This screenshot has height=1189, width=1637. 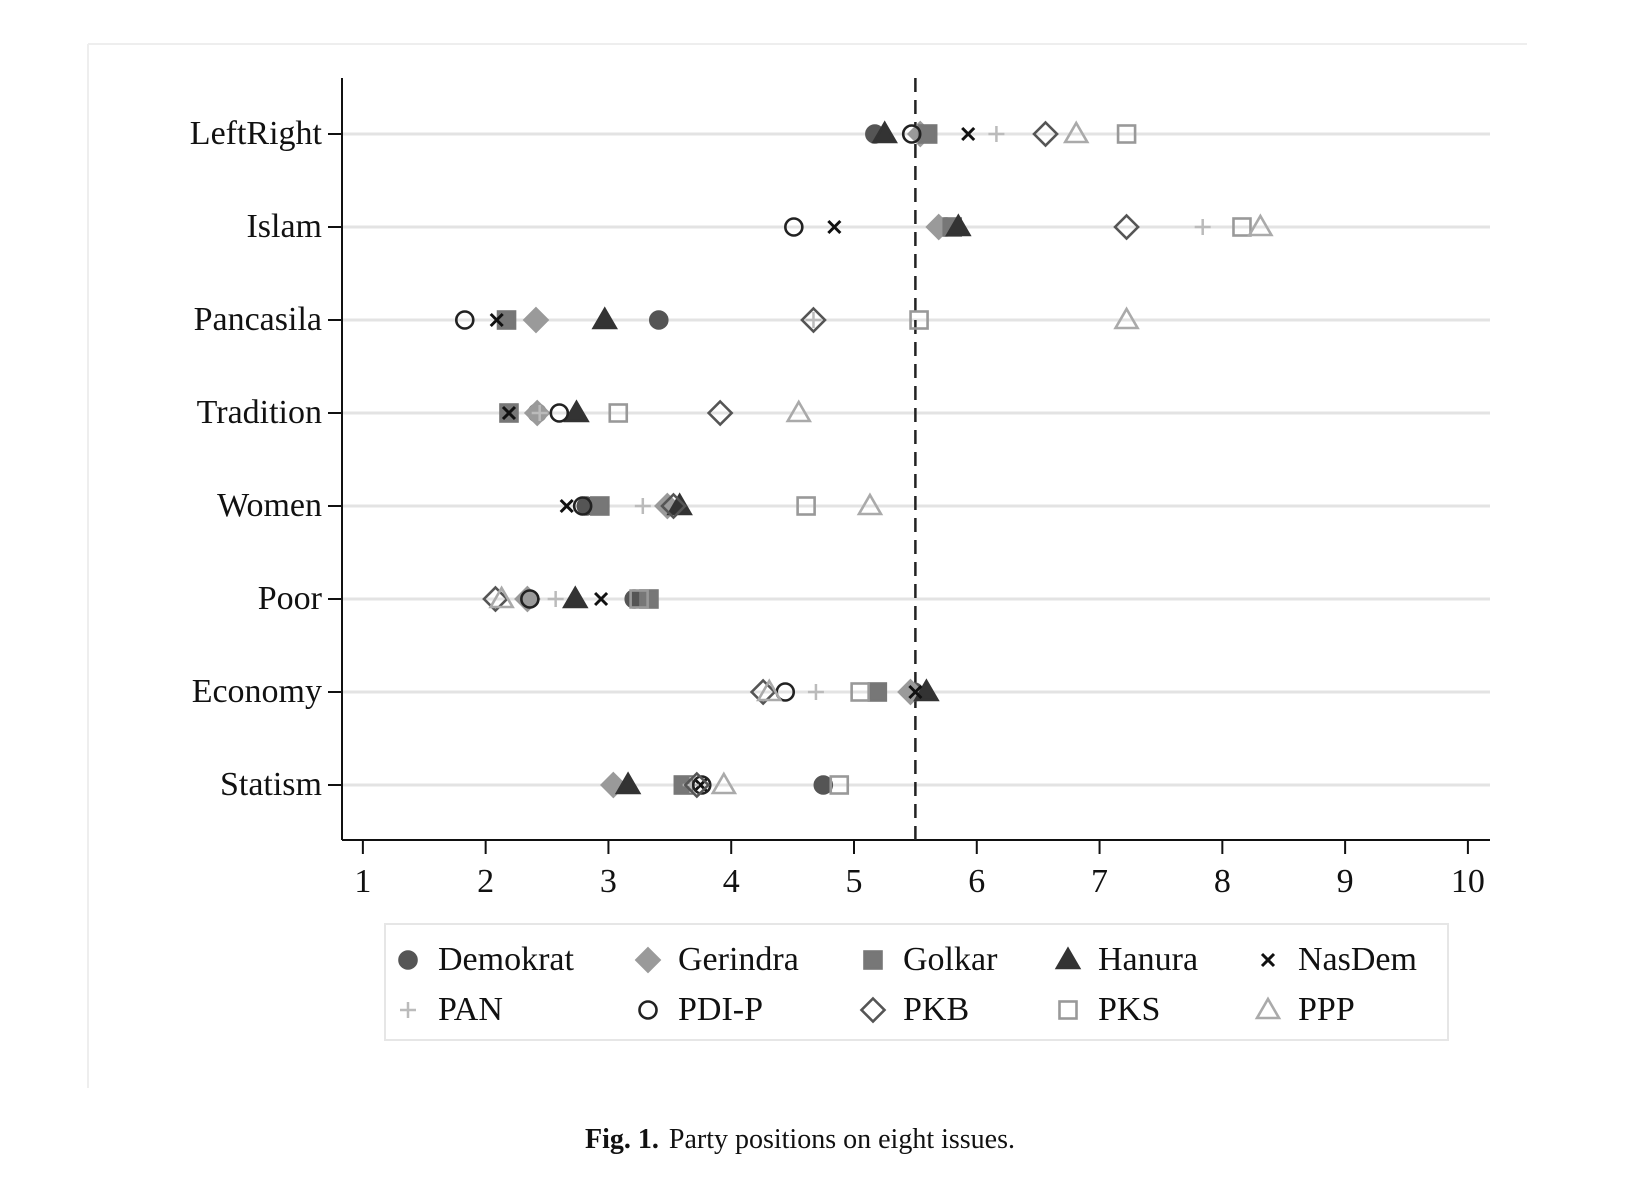 I want to click on legend-label: Demokrat, so click(x=506, y=959).